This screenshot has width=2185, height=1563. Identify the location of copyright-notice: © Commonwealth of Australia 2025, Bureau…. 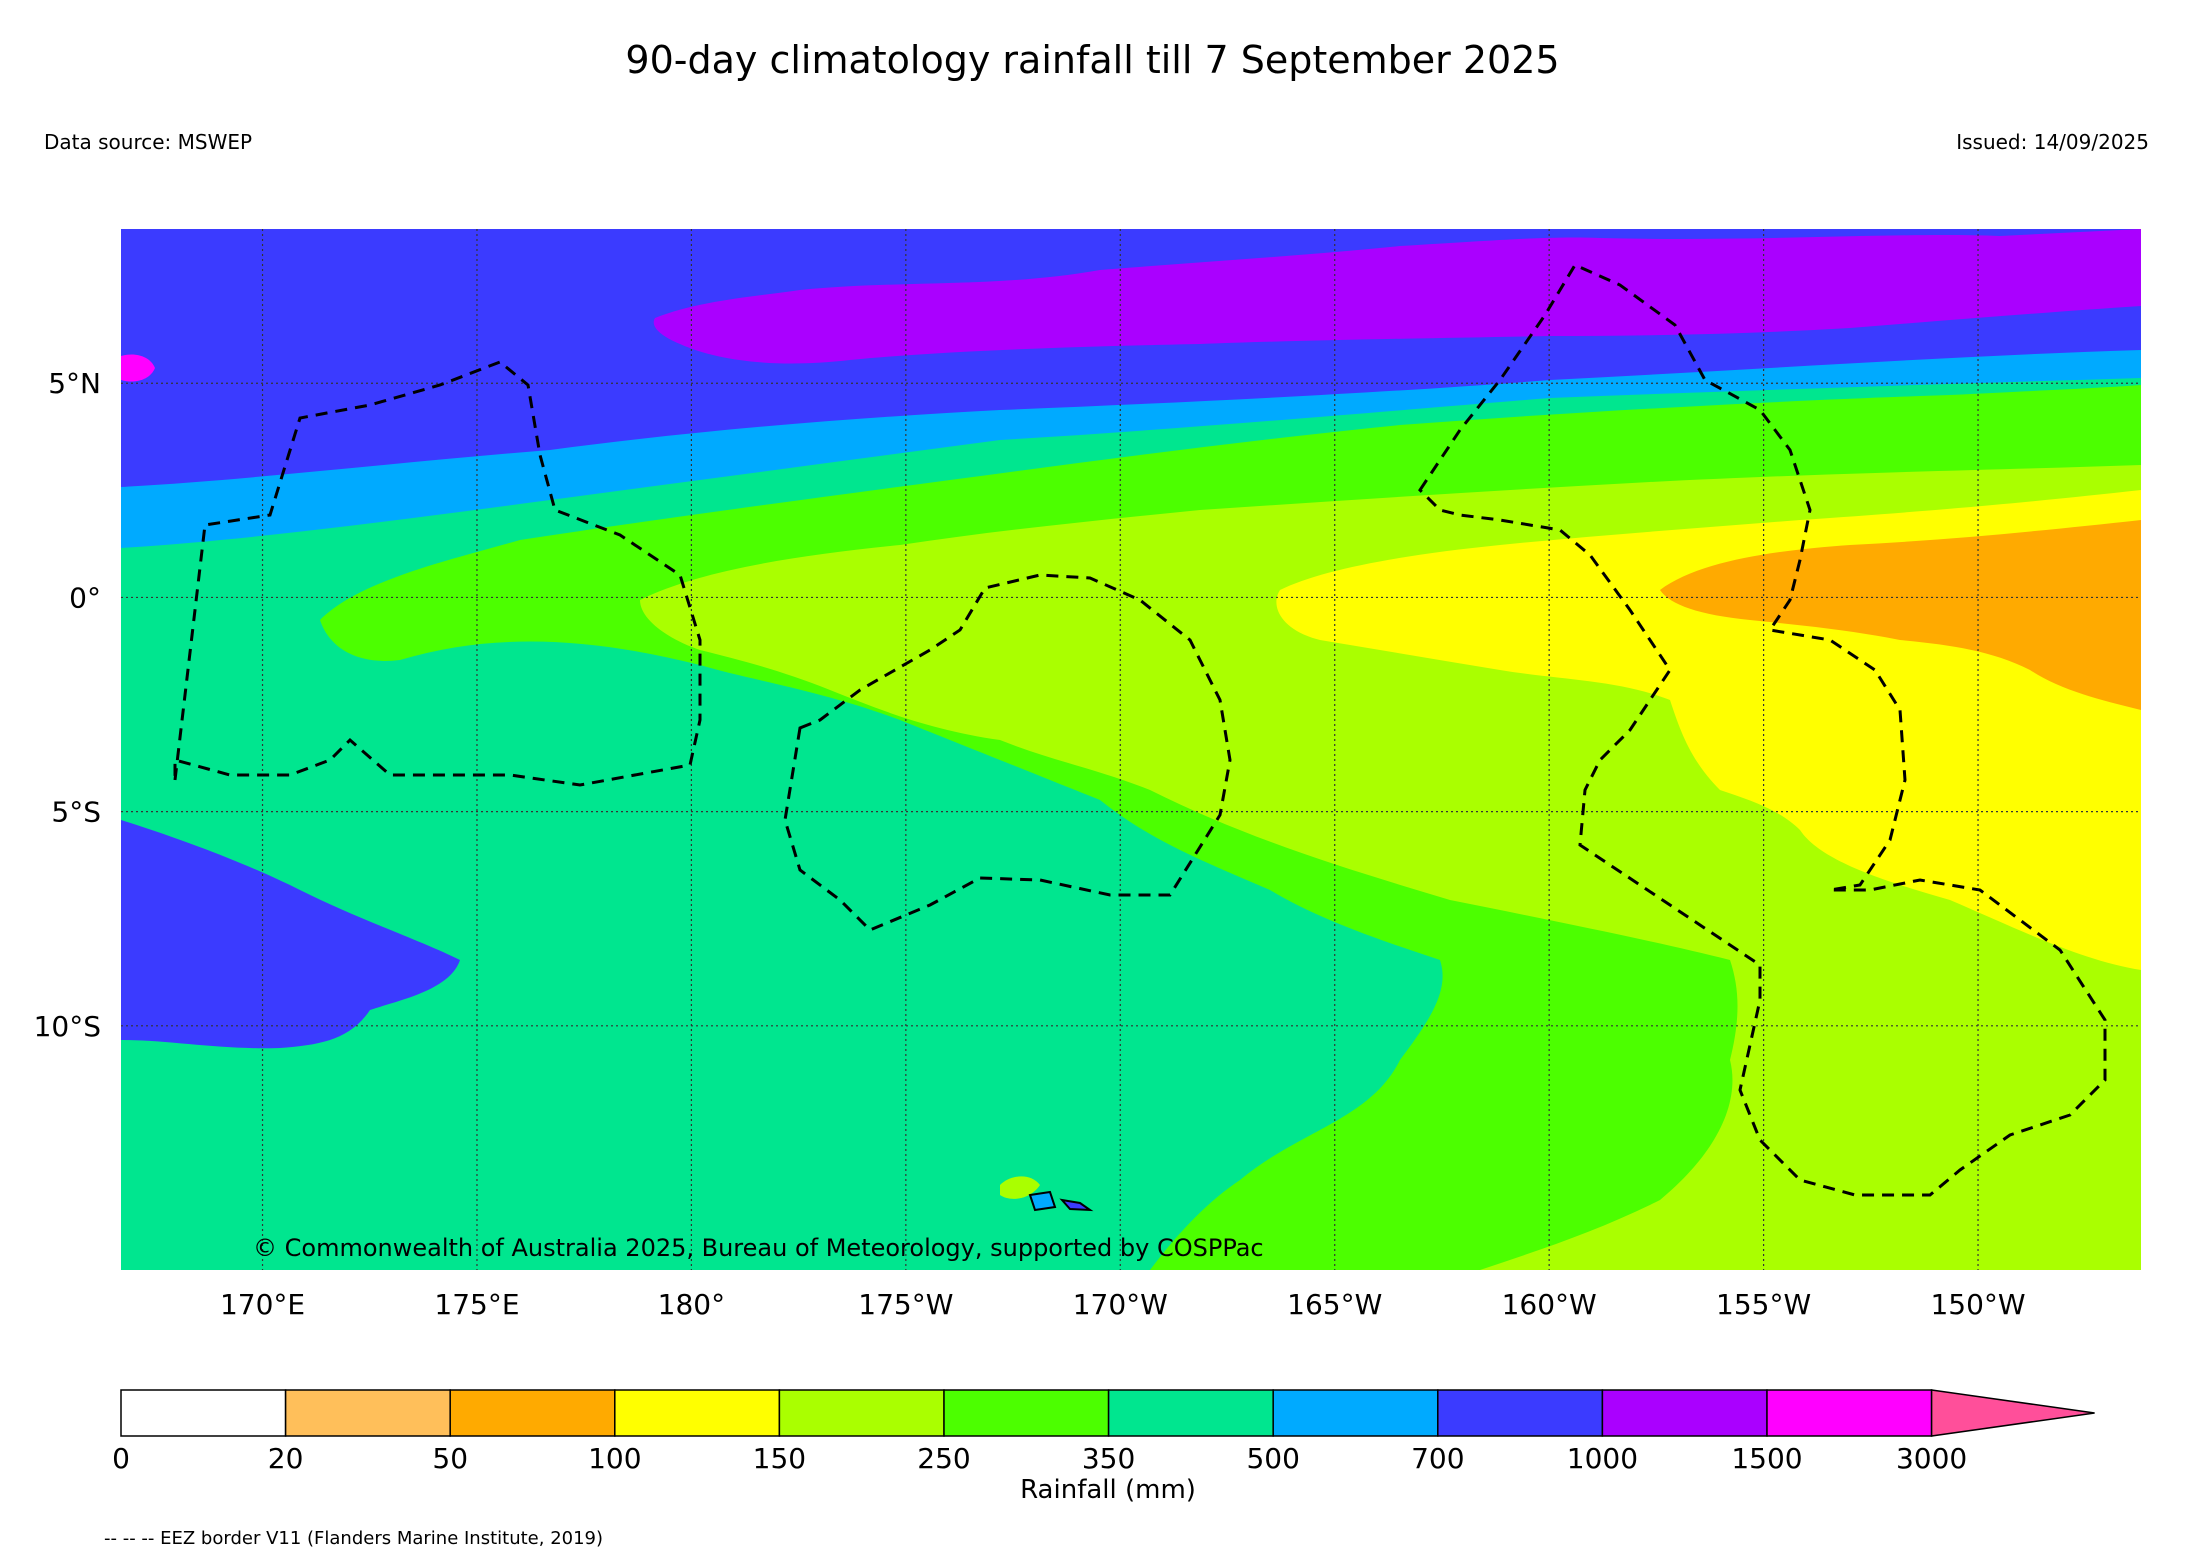
(758, 1248).